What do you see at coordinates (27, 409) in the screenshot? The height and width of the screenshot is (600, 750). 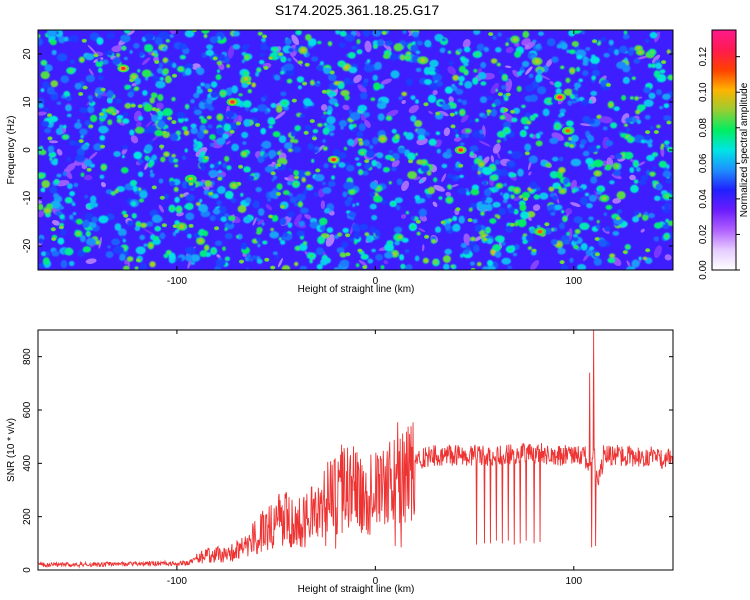 I see `y-tick-label: 600` at bounding box center [27, 409].